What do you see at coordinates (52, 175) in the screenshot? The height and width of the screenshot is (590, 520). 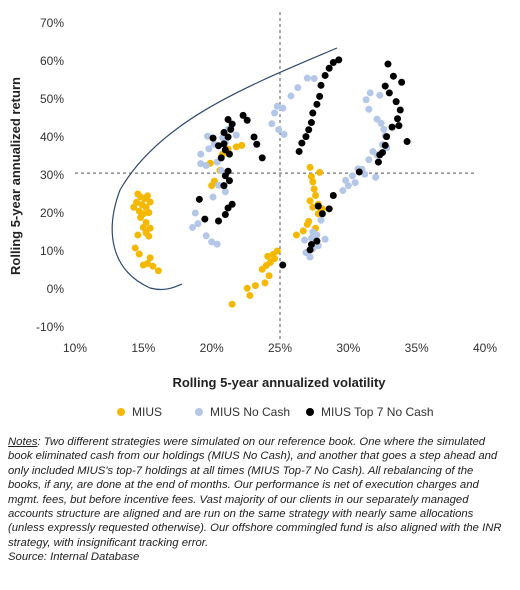 I see `y-tick-label: 30%` at bounding box center [52, 175].